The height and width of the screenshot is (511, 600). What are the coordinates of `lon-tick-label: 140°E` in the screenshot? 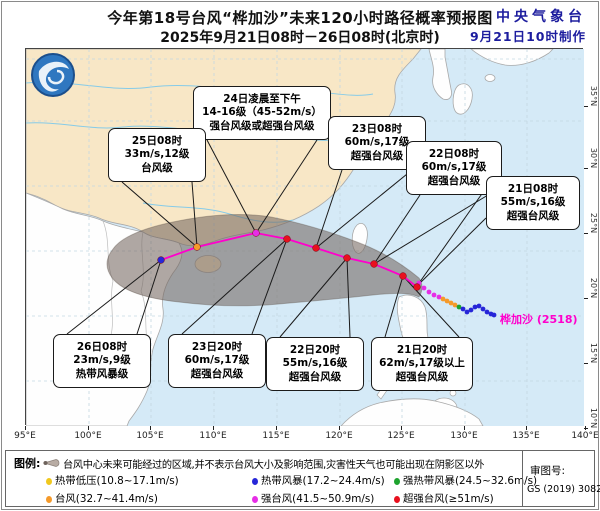 It's located at (585, 436).